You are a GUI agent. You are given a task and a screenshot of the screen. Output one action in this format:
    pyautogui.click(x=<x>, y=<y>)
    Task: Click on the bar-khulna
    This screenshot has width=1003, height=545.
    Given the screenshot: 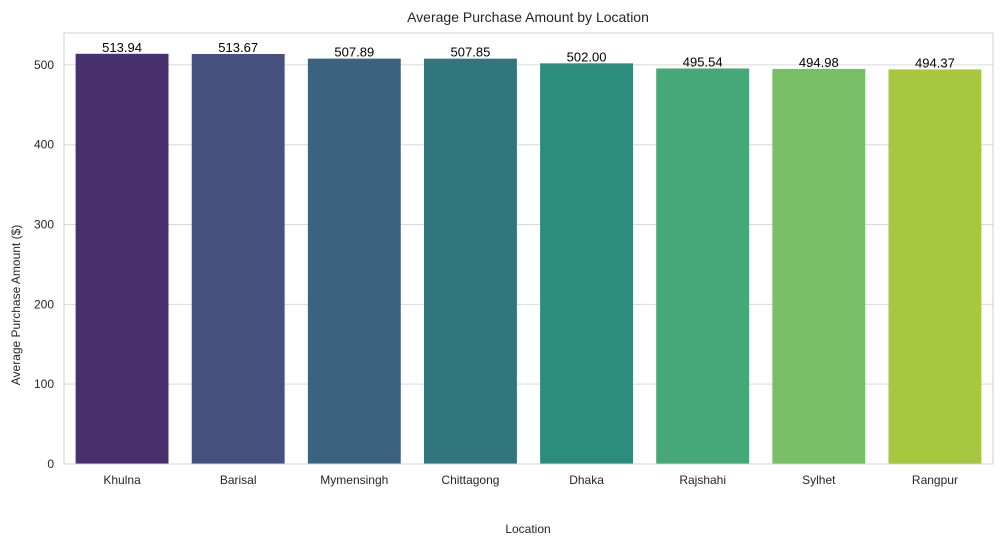 What is the action you would take?
    pyautogui.click(x=122, y=258)
    